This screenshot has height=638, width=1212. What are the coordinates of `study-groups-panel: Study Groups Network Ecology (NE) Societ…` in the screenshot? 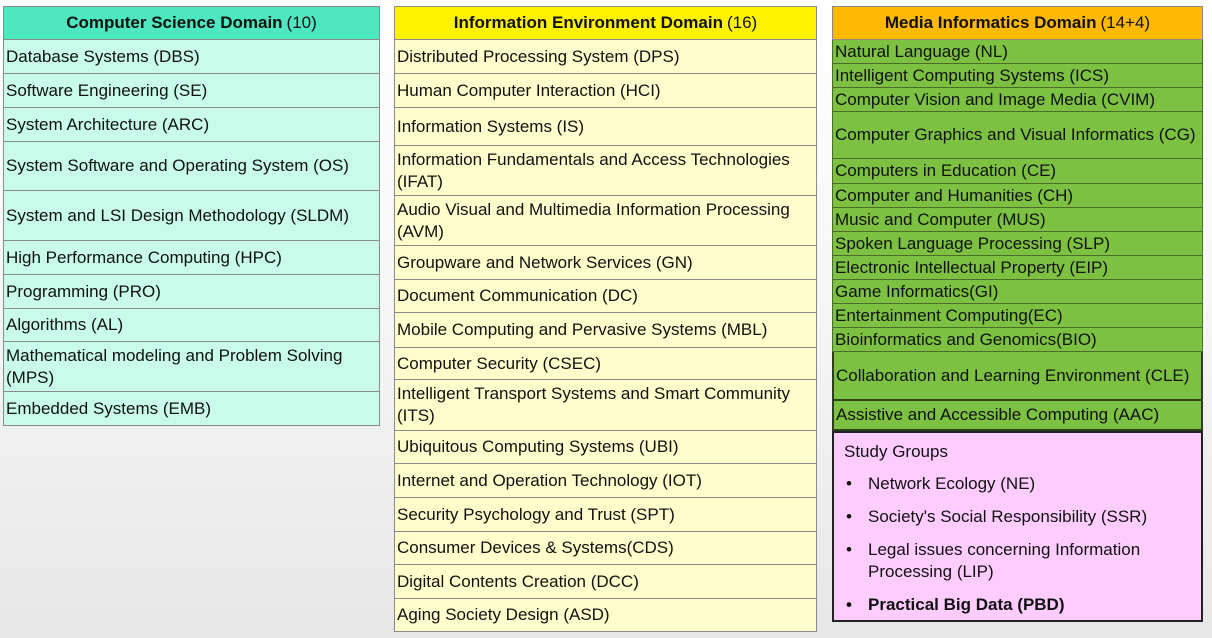 It's located at (1017, 526).